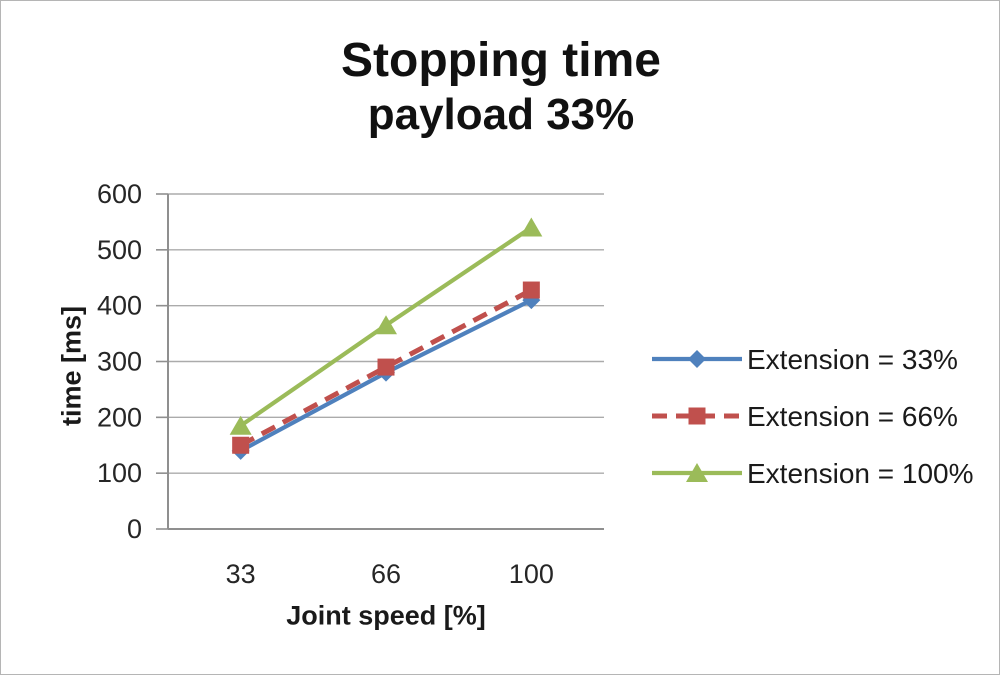  Describe the element at coordinates (119, 194) in the screenshot. I see `y-tick-label: 600` at that location.